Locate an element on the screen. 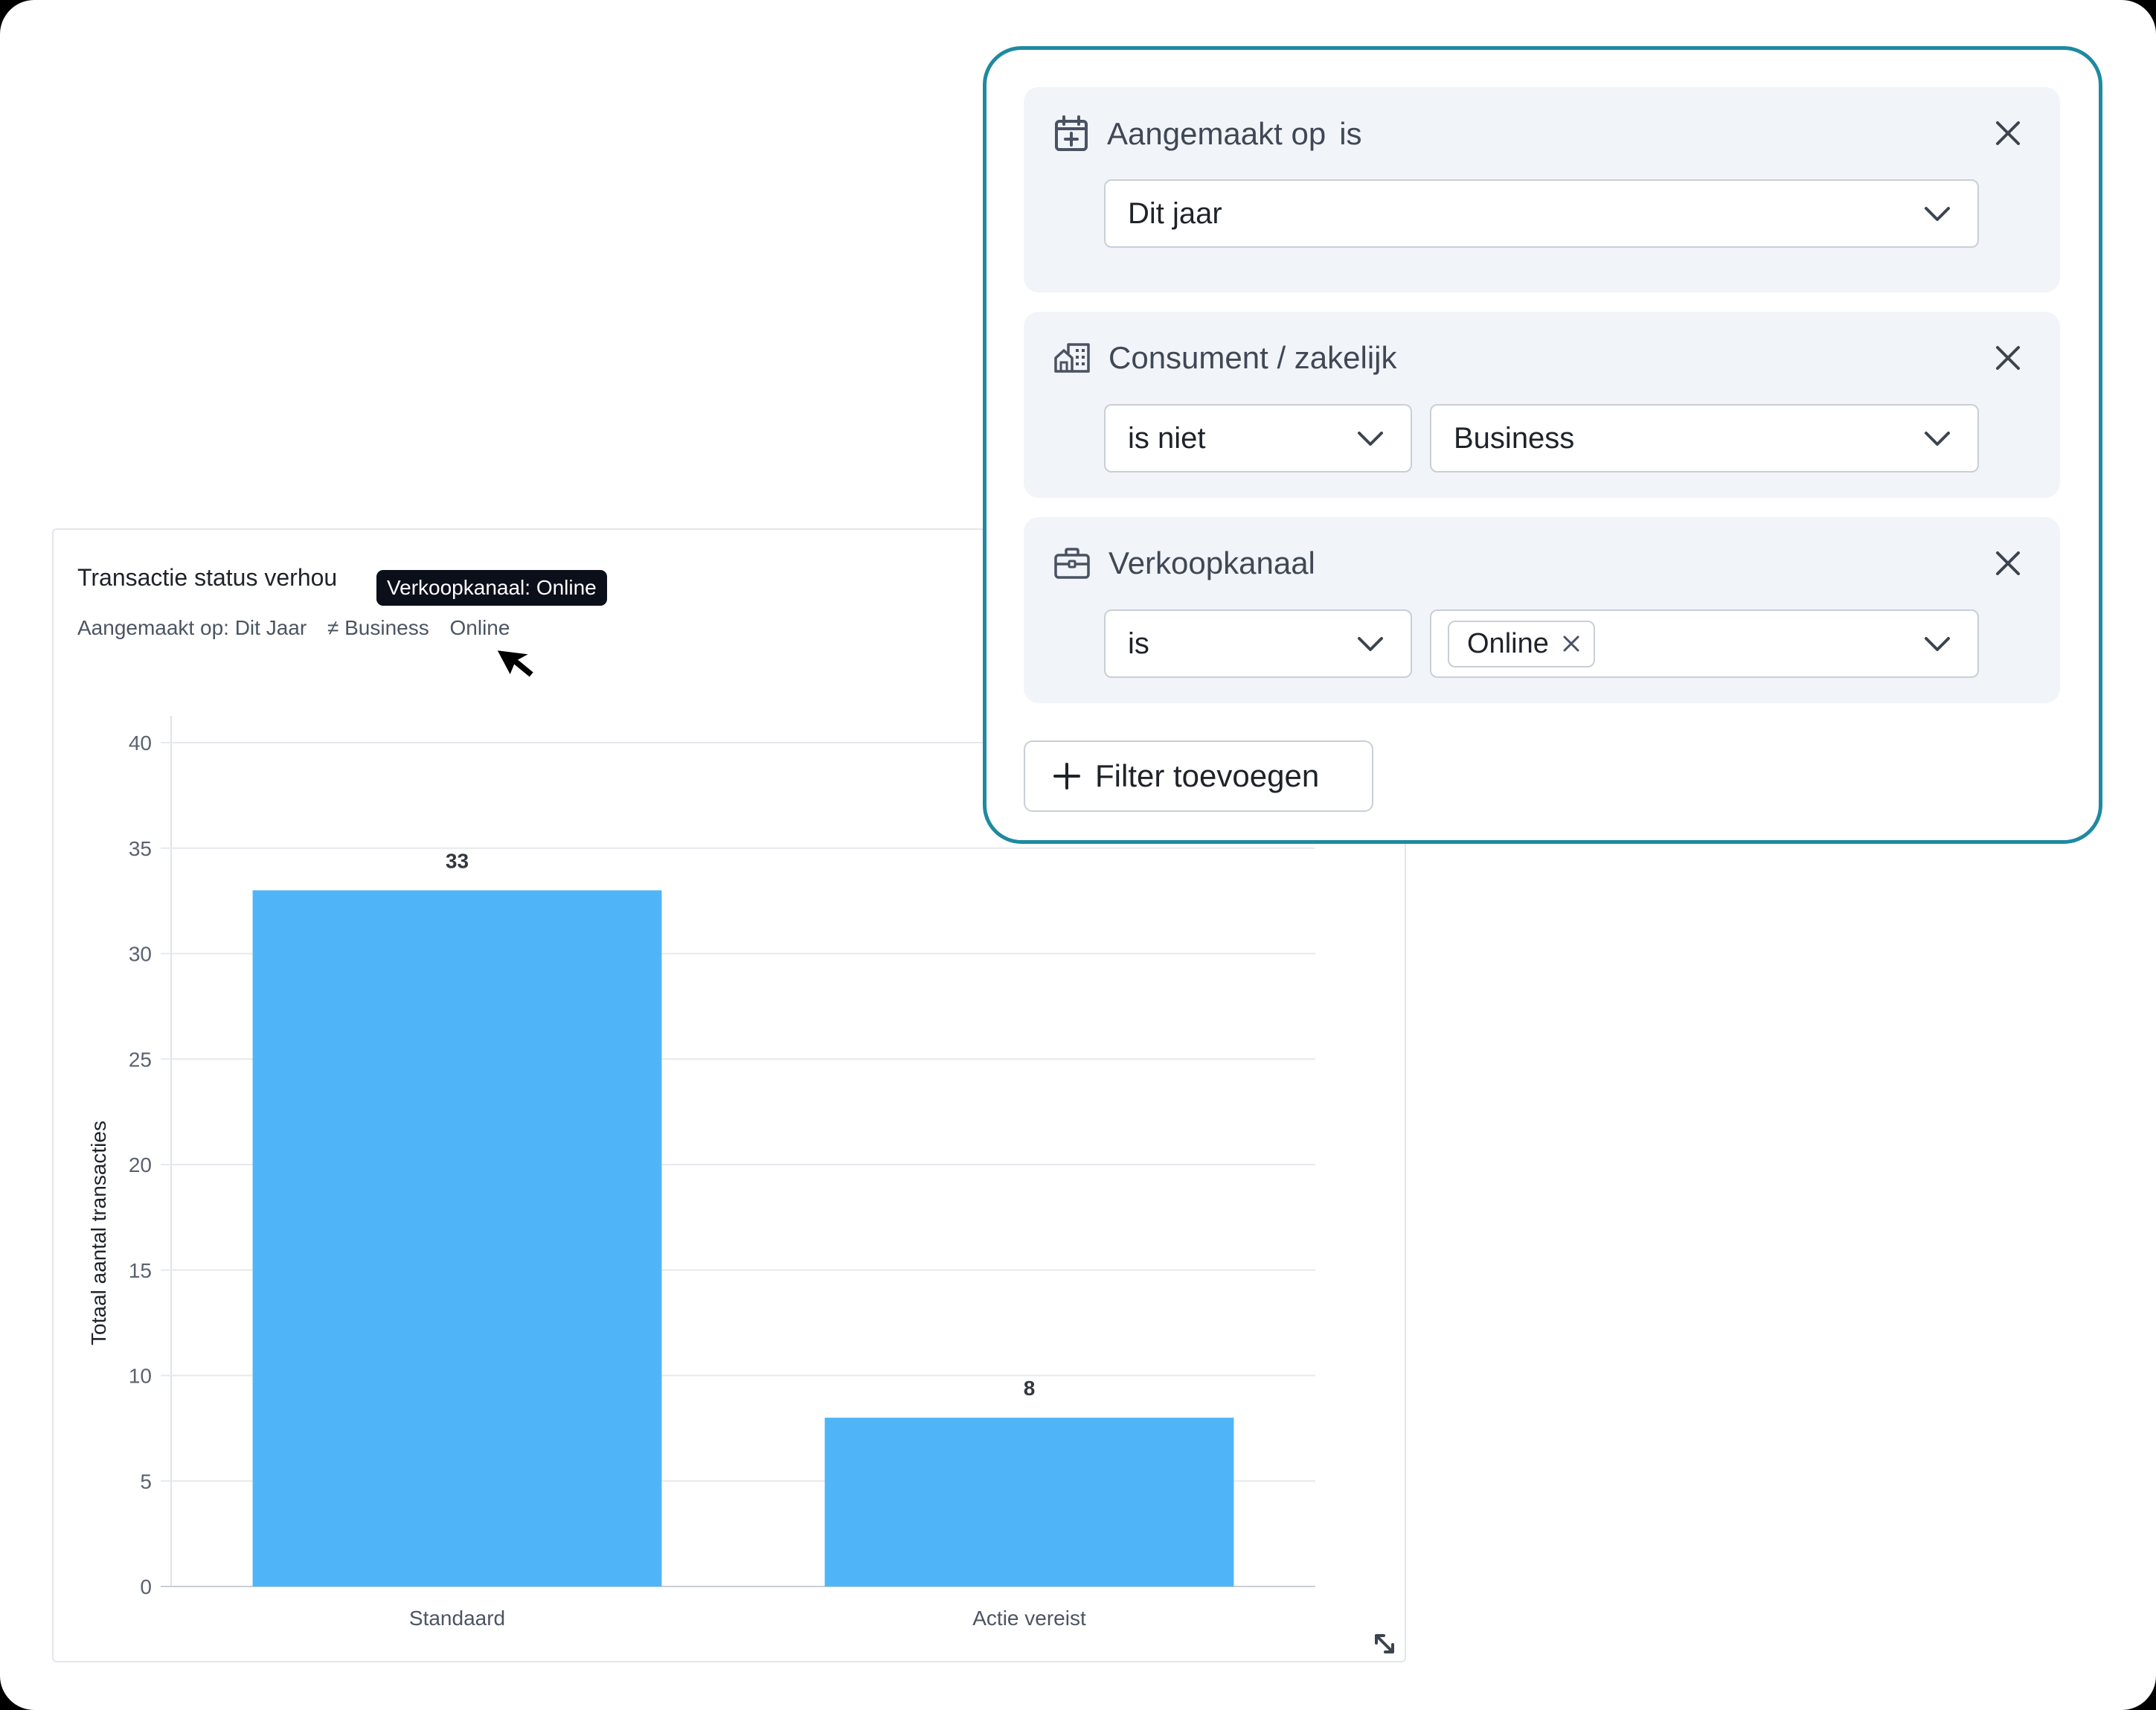 The image size is (2156, 1710). bar-data-label: 8 is located at coordinates (1030, 1388).